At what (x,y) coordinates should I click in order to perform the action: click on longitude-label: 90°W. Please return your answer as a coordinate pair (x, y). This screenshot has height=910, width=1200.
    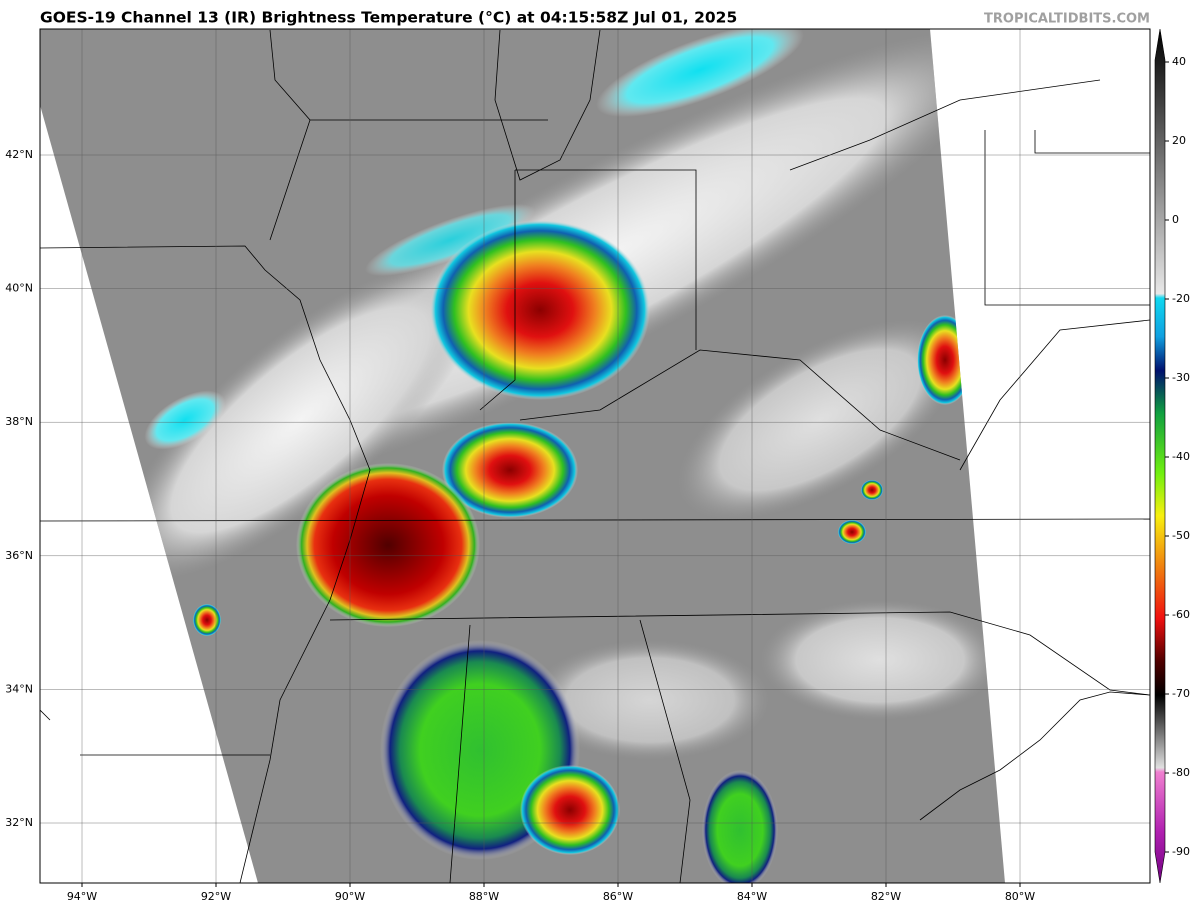
    Looking at the image, I should click on (350, 896).